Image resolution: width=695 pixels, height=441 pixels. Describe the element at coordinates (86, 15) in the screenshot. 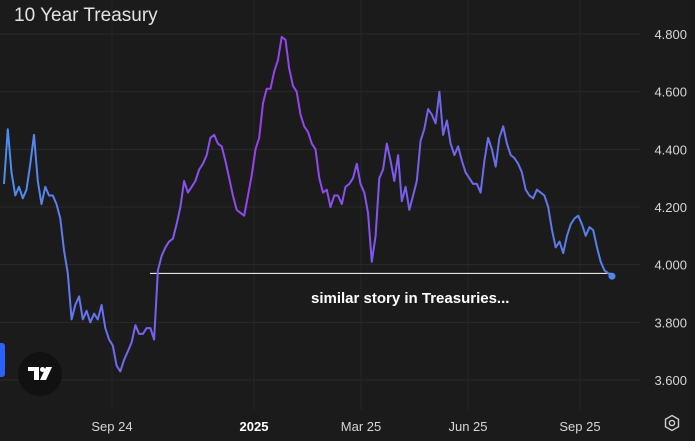

I see `chart-title: 10 Year Treasury` at that location.